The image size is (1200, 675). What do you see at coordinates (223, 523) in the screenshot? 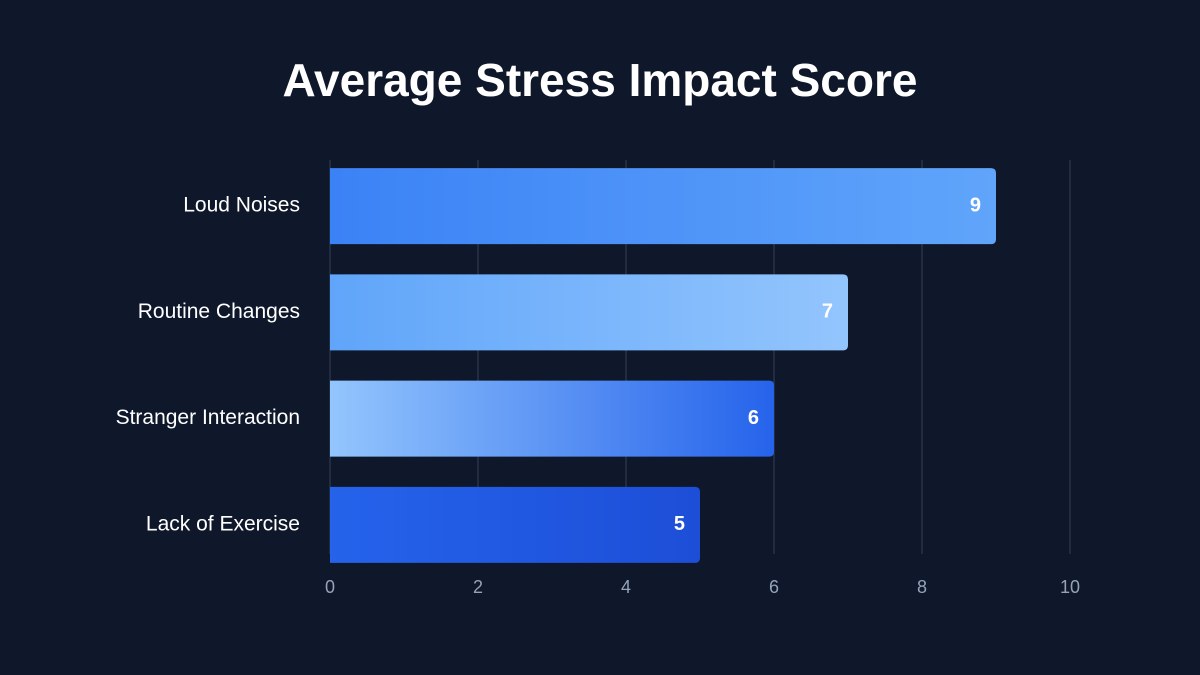
I see `y-tick-label: Lack of Exercise` at bounding box center [223, 523].